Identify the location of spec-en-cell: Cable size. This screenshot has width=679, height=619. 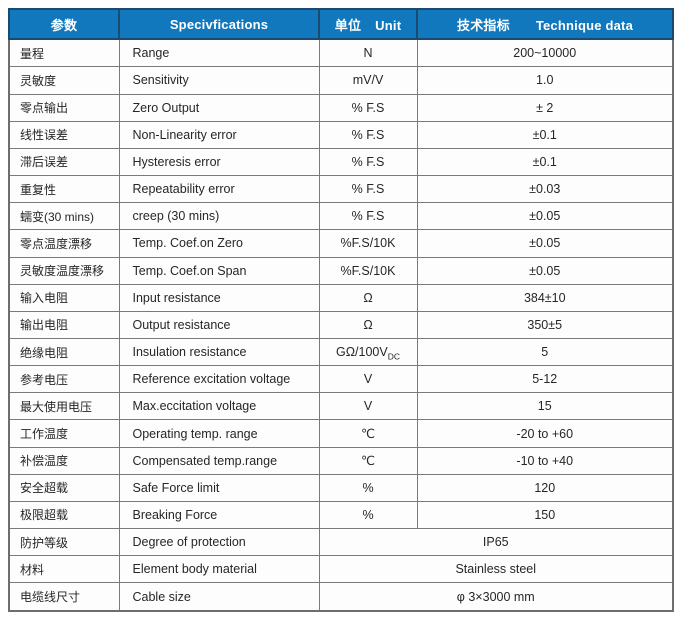
(219, 597).